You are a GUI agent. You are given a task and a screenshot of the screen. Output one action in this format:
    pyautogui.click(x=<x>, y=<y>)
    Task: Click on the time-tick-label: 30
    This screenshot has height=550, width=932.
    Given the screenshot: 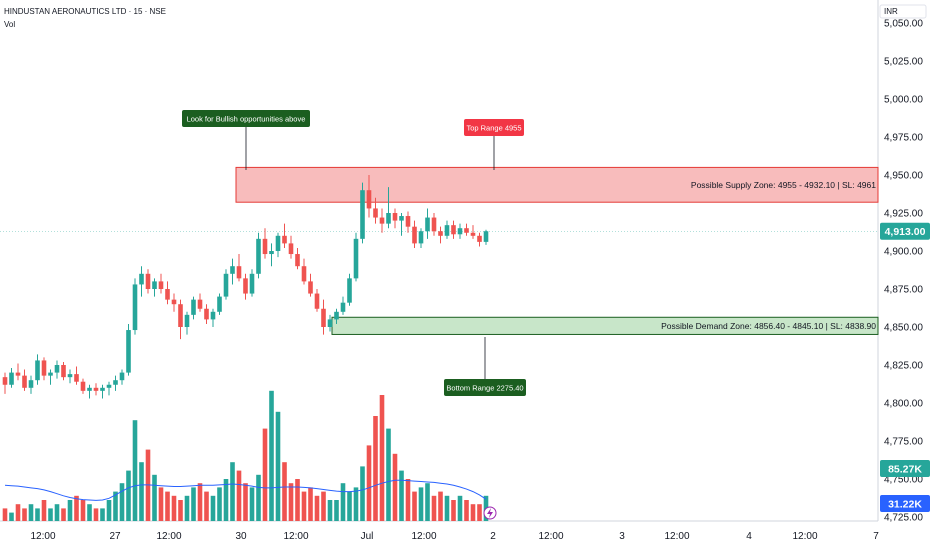 What is the action you would take?
    pyautogui.click(x=241, y=536)
    